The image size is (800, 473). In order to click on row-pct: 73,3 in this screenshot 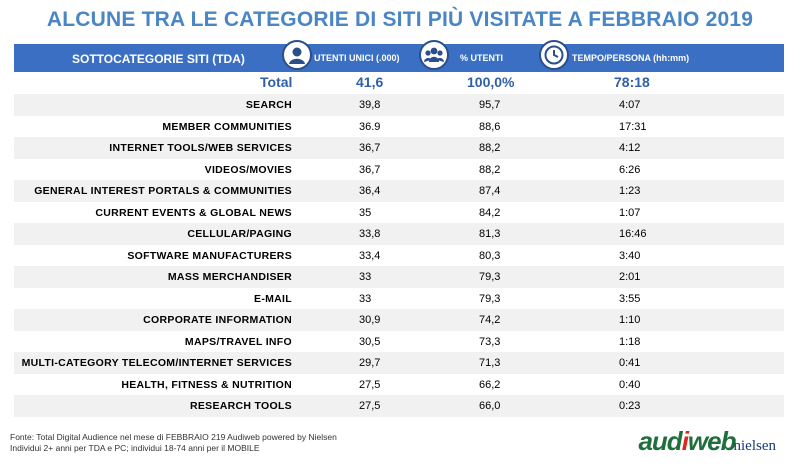, I will do `click(490, 341)`.